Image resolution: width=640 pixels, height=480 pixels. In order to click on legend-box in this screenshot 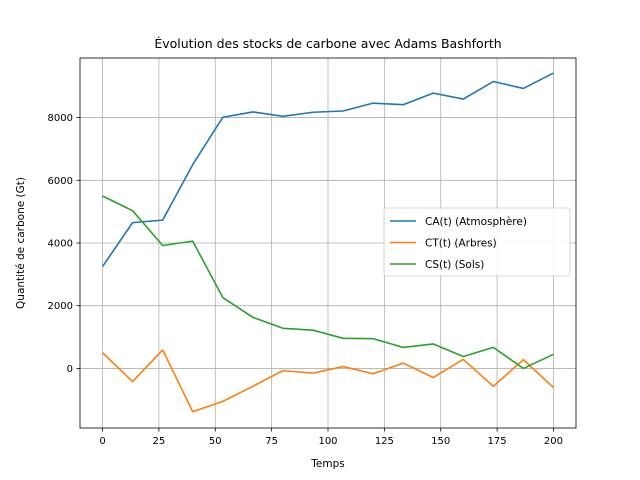, I will do `click(477, 242)`.